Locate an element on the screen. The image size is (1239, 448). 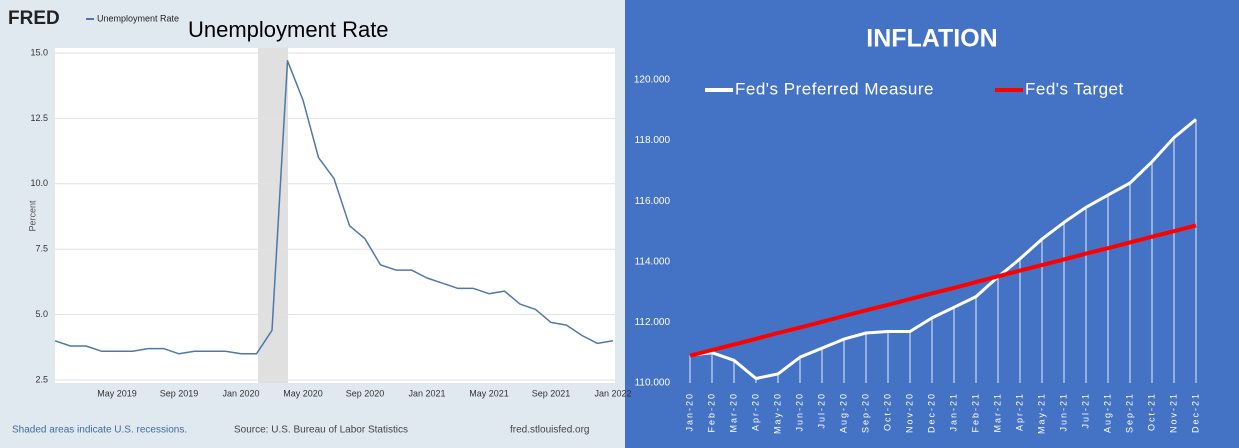
chart-title: Unemployment Rate is located at coordinates (288, 29).